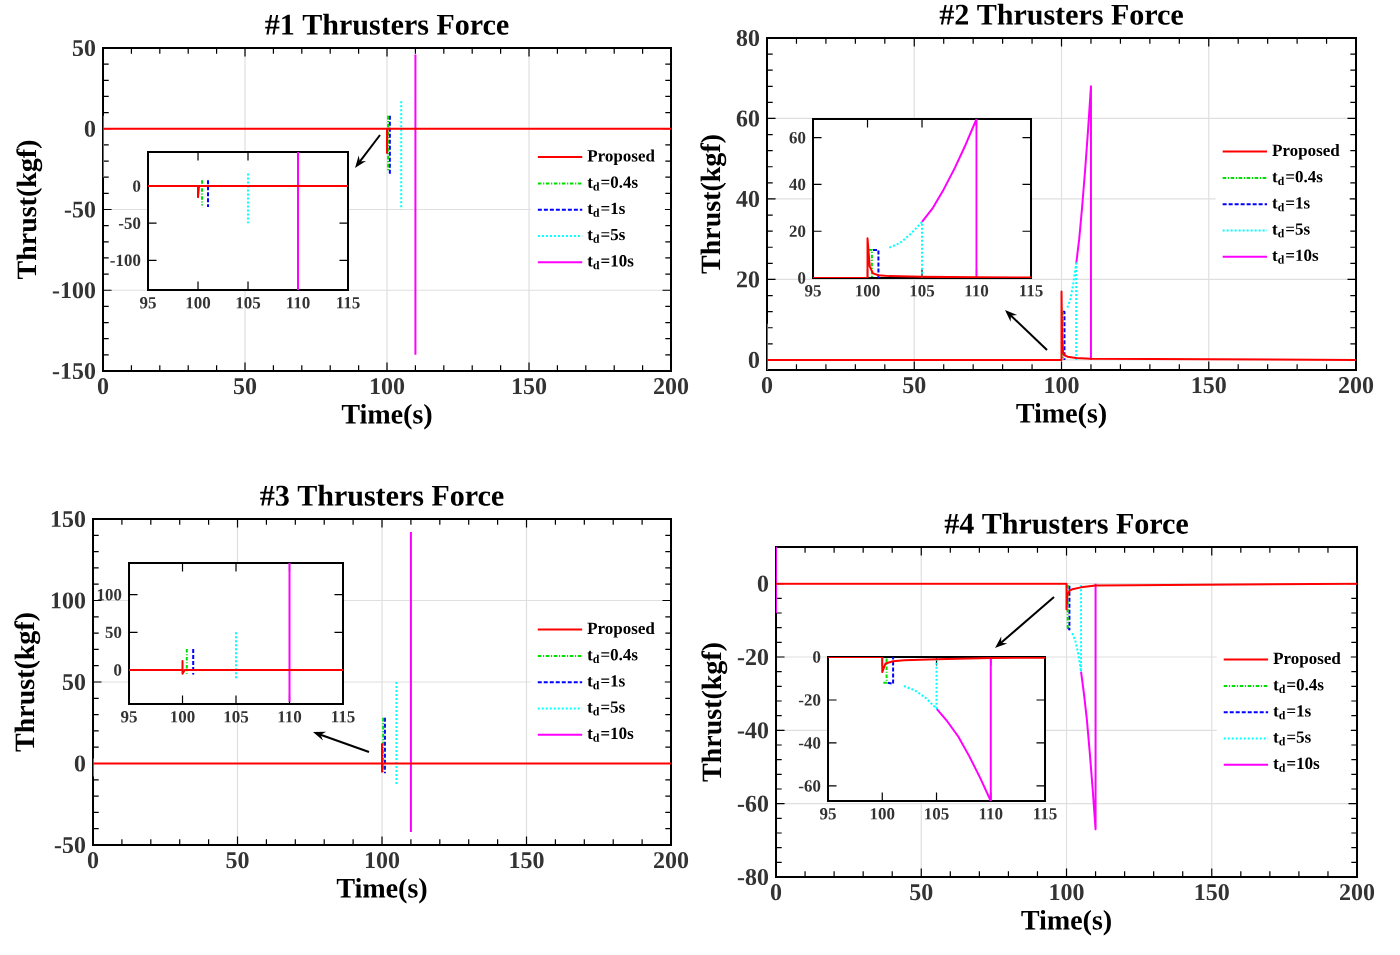 This screenshot has height=955, width=1400. Describe the element at coordinates (74, 371) in the screenshot. I see `y-tick-label: -150` at that location.